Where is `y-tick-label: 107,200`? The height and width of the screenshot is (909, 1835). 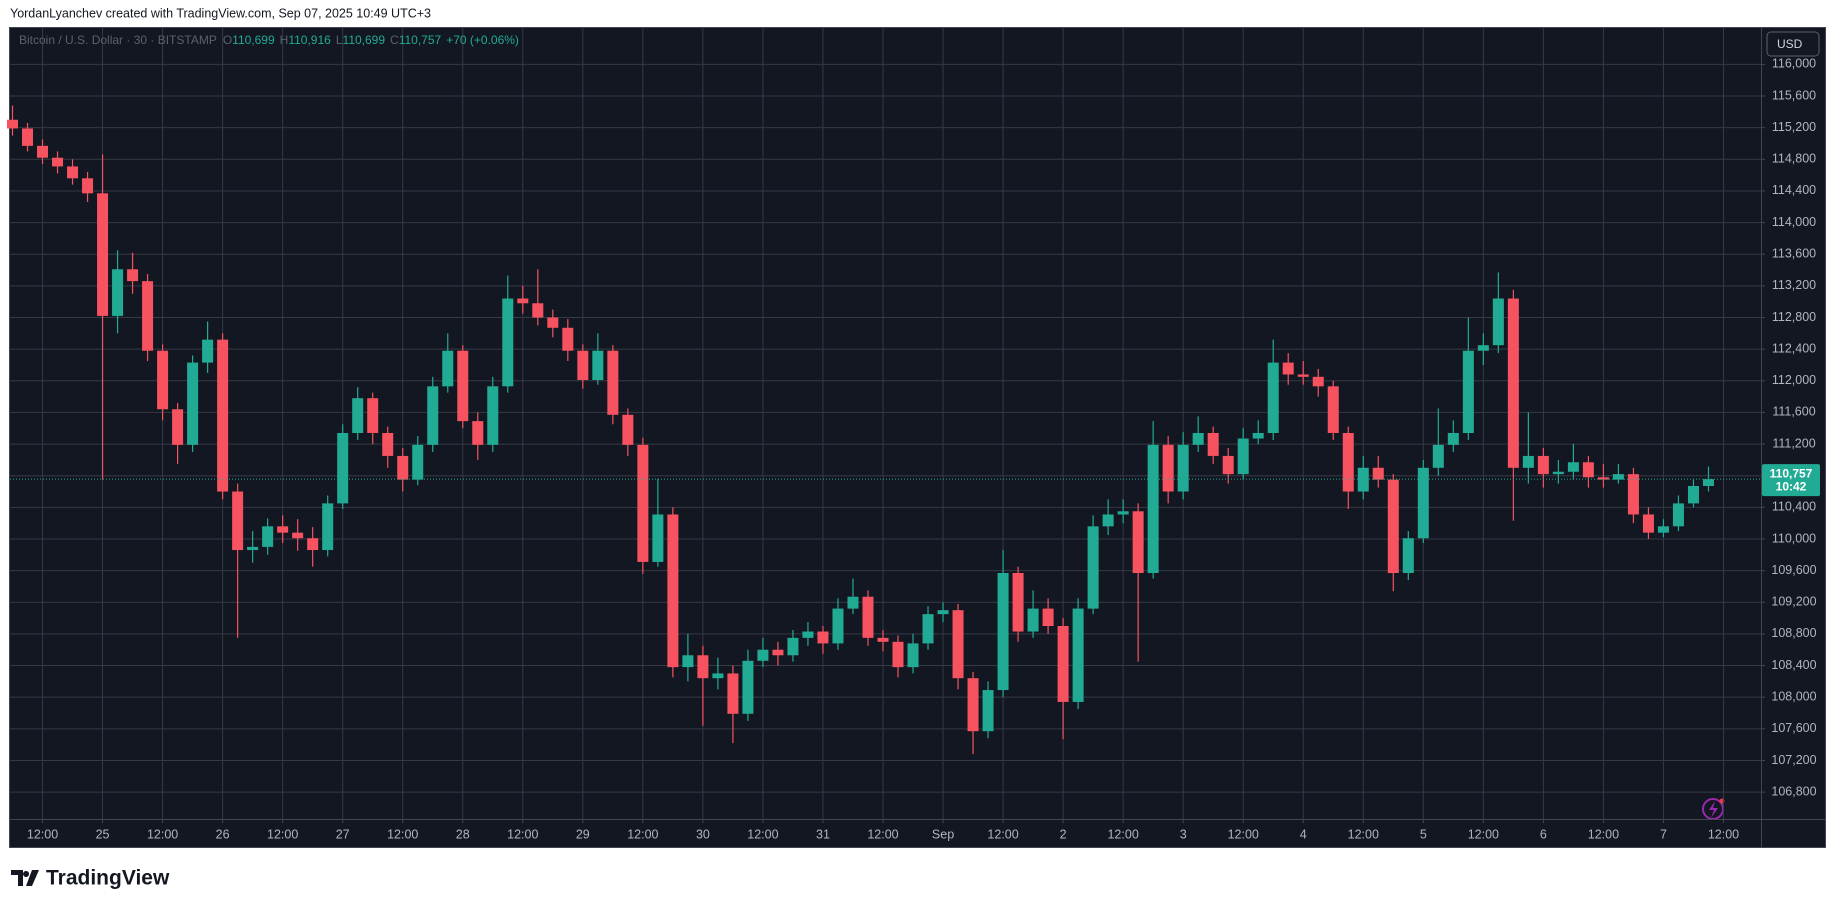
y-tick-label: 107,200 is located at coordinates (1793, 760).